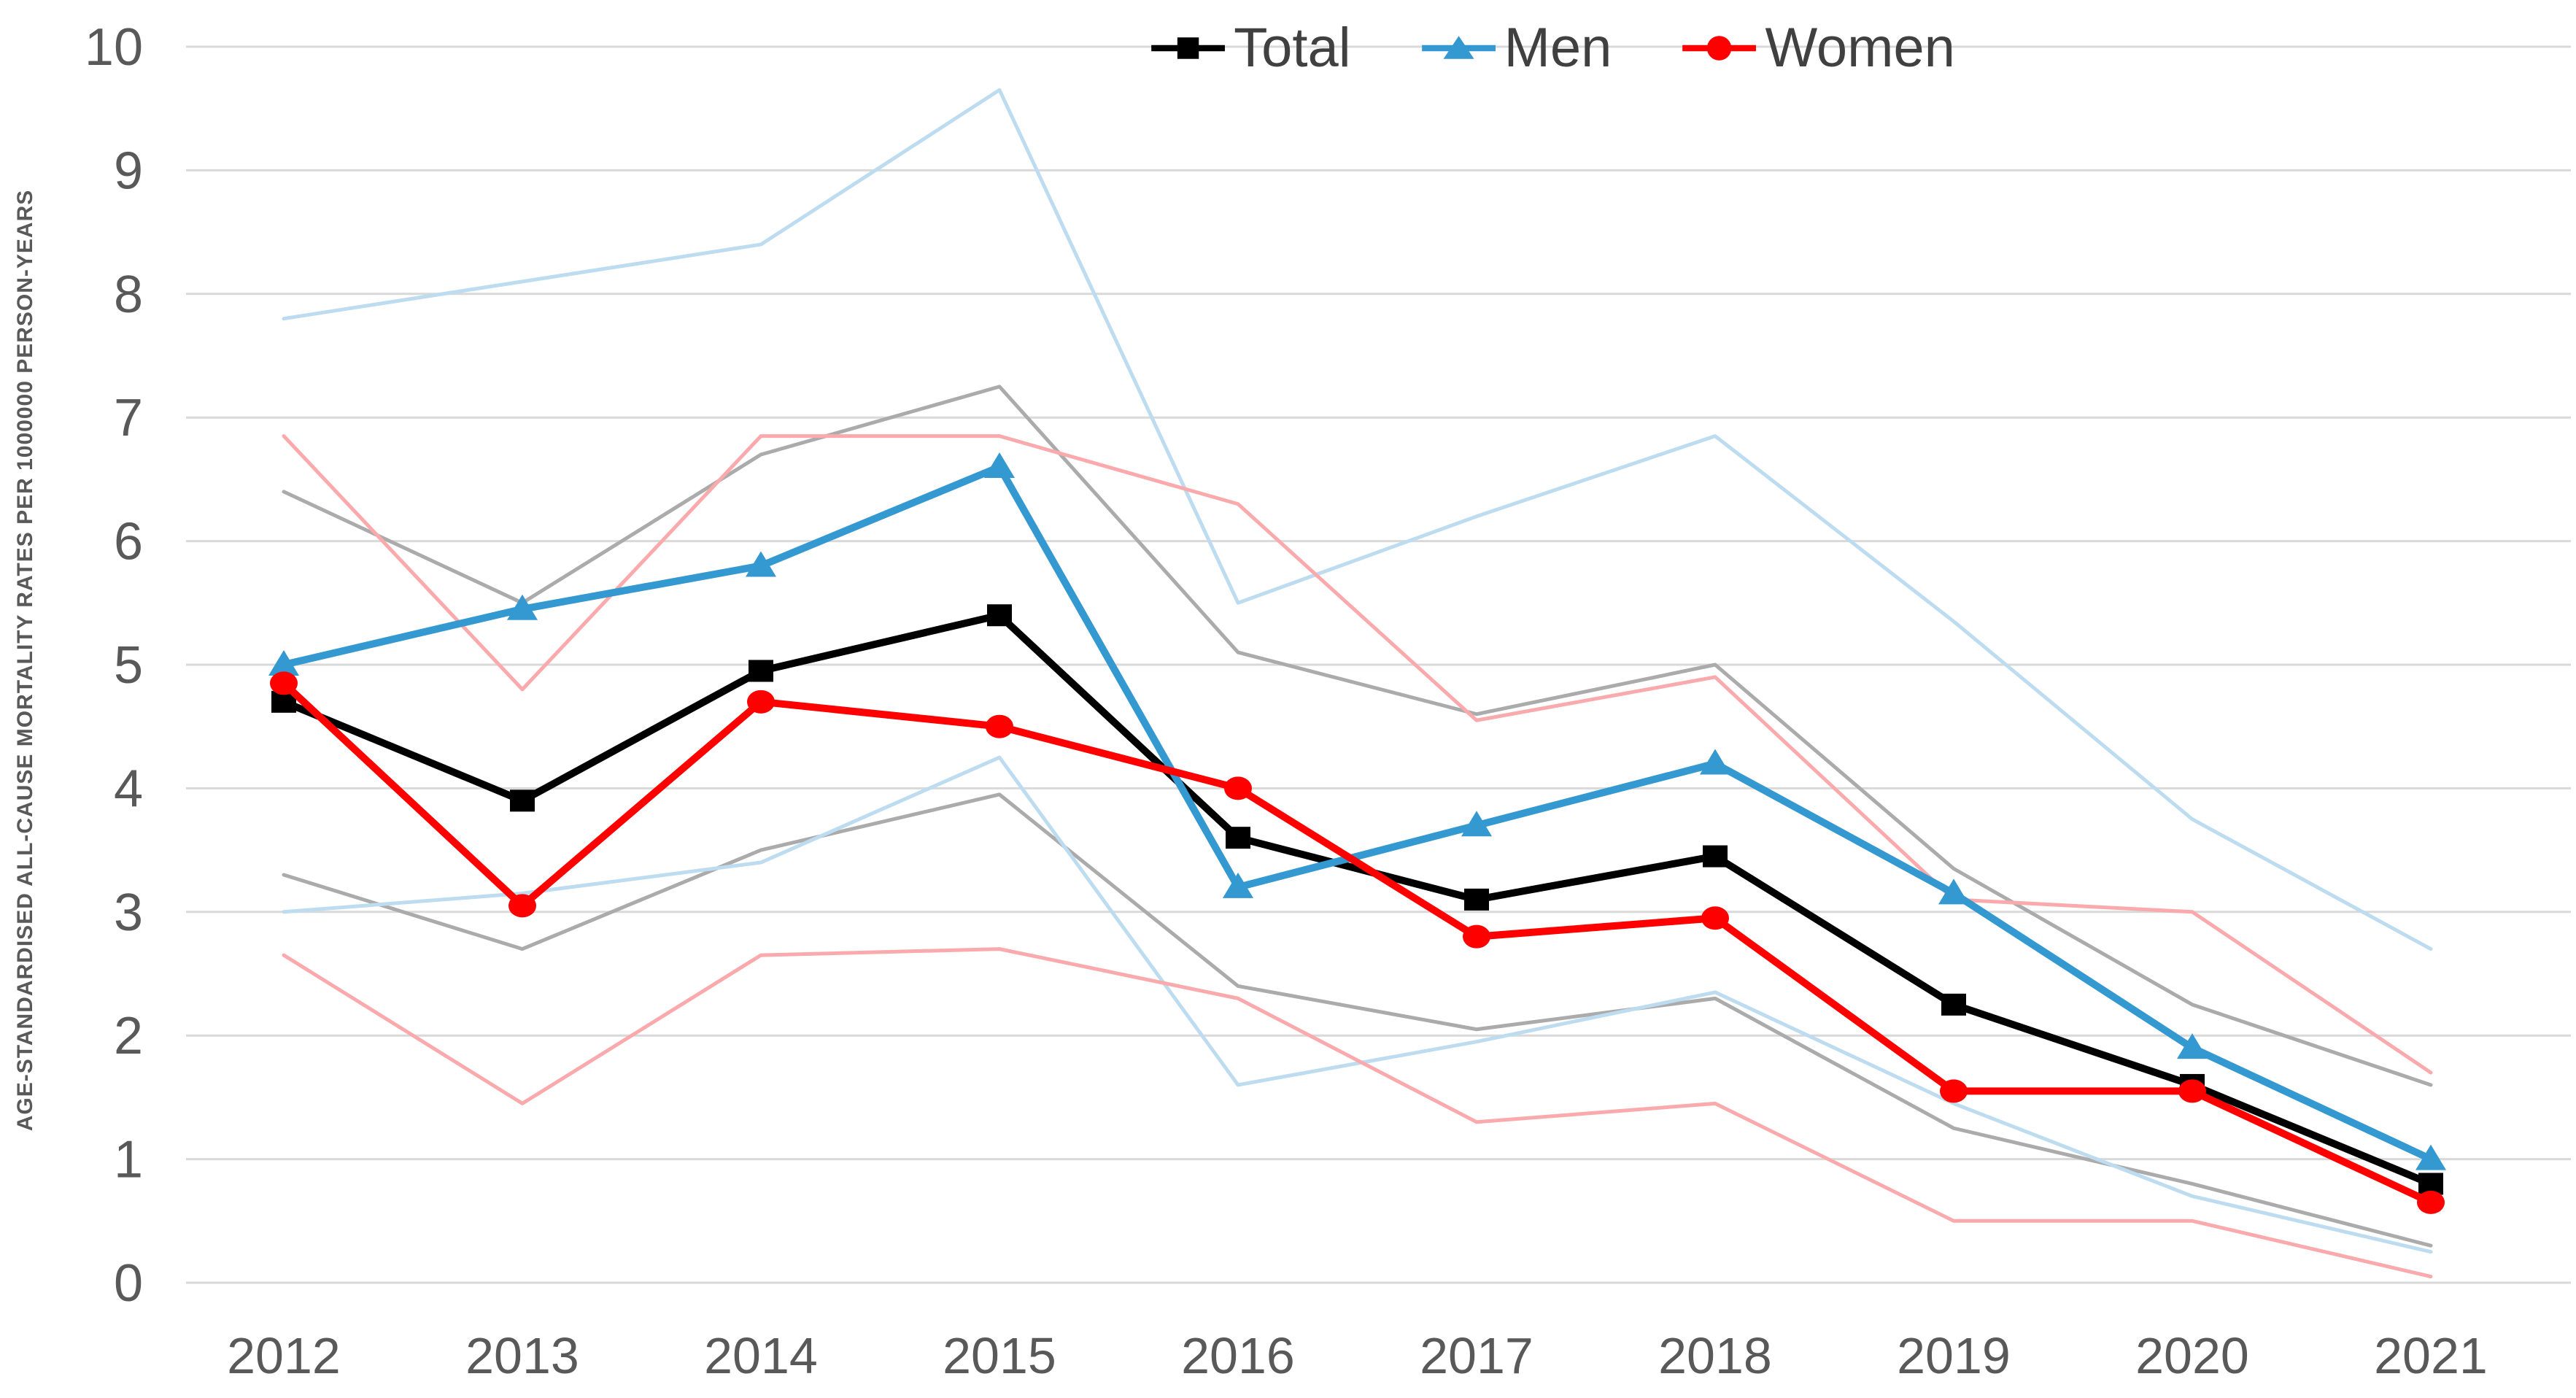 This screenshot has height=1398, width=2576. Describe the element at coordinates (128, 418) in the screenshot. I see `y-axis-tick-label: 7` at that location.